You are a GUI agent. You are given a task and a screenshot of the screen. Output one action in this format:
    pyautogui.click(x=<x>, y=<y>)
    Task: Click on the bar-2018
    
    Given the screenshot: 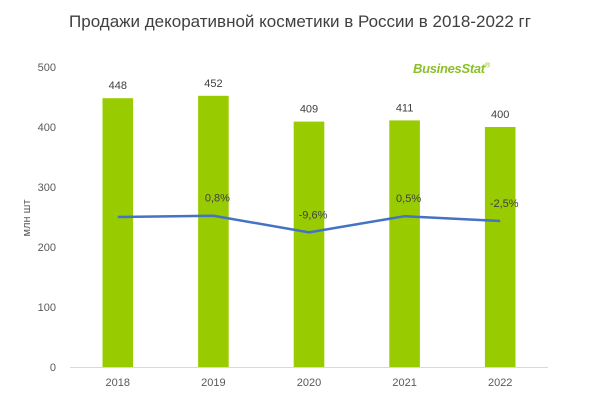 What is the action you would take?
    pyautogui.click(x=118, y=232)
    